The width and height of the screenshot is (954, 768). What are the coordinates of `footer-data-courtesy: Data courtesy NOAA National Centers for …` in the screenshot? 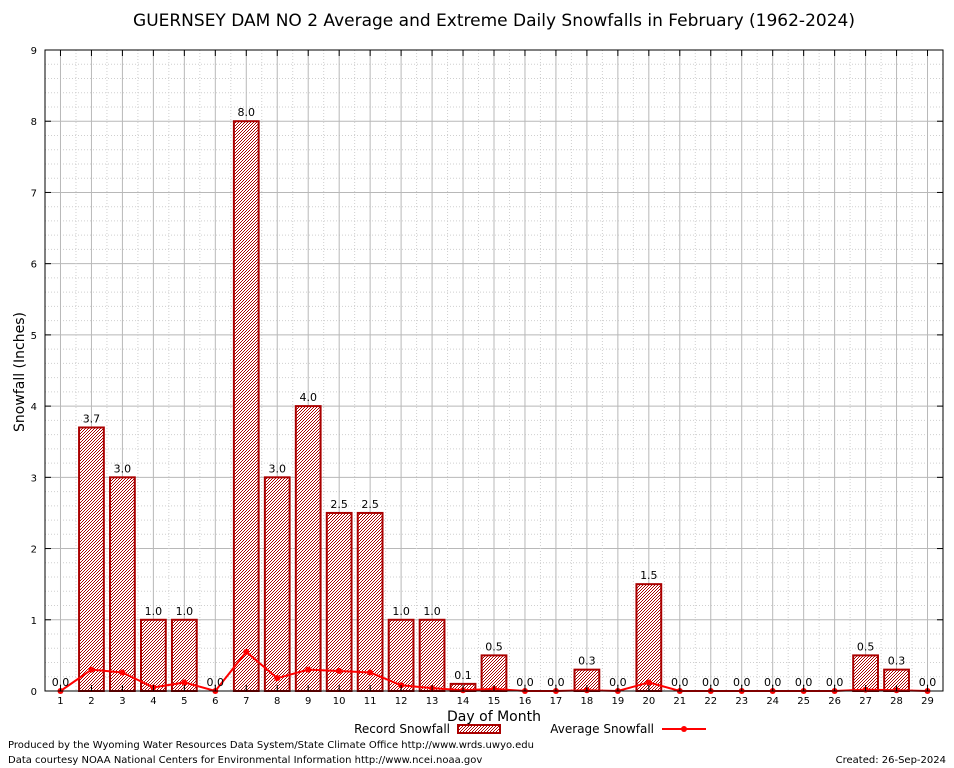 It's located at (245, 760).